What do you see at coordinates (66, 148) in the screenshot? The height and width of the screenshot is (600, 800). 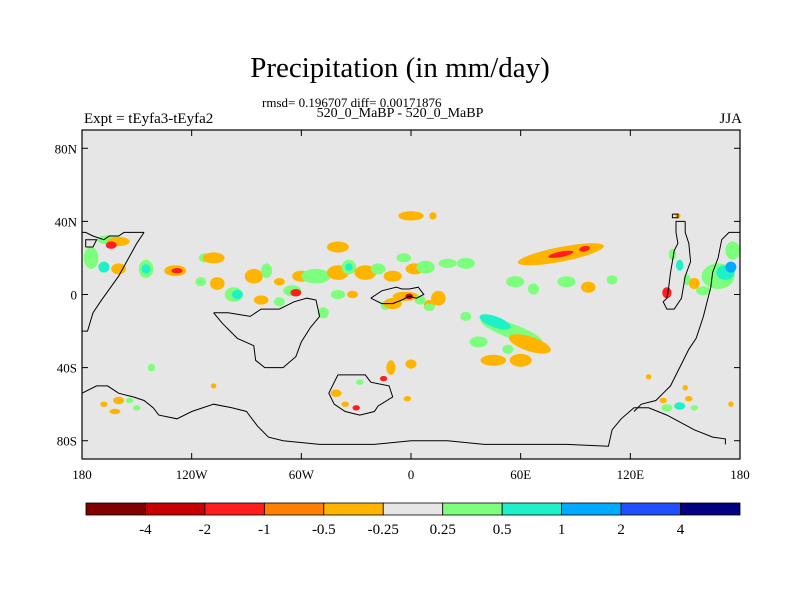 I see `y-tick-label-0: 80N` at bounding box center [66, 148].